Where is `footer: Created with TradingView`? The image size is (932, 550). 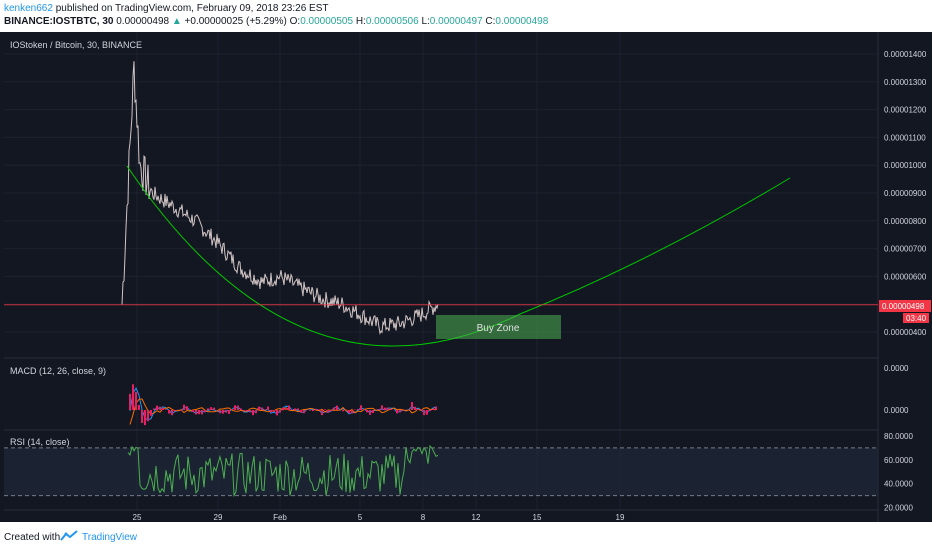 footer: Created with TradingView is located at coordinates (466, 536).